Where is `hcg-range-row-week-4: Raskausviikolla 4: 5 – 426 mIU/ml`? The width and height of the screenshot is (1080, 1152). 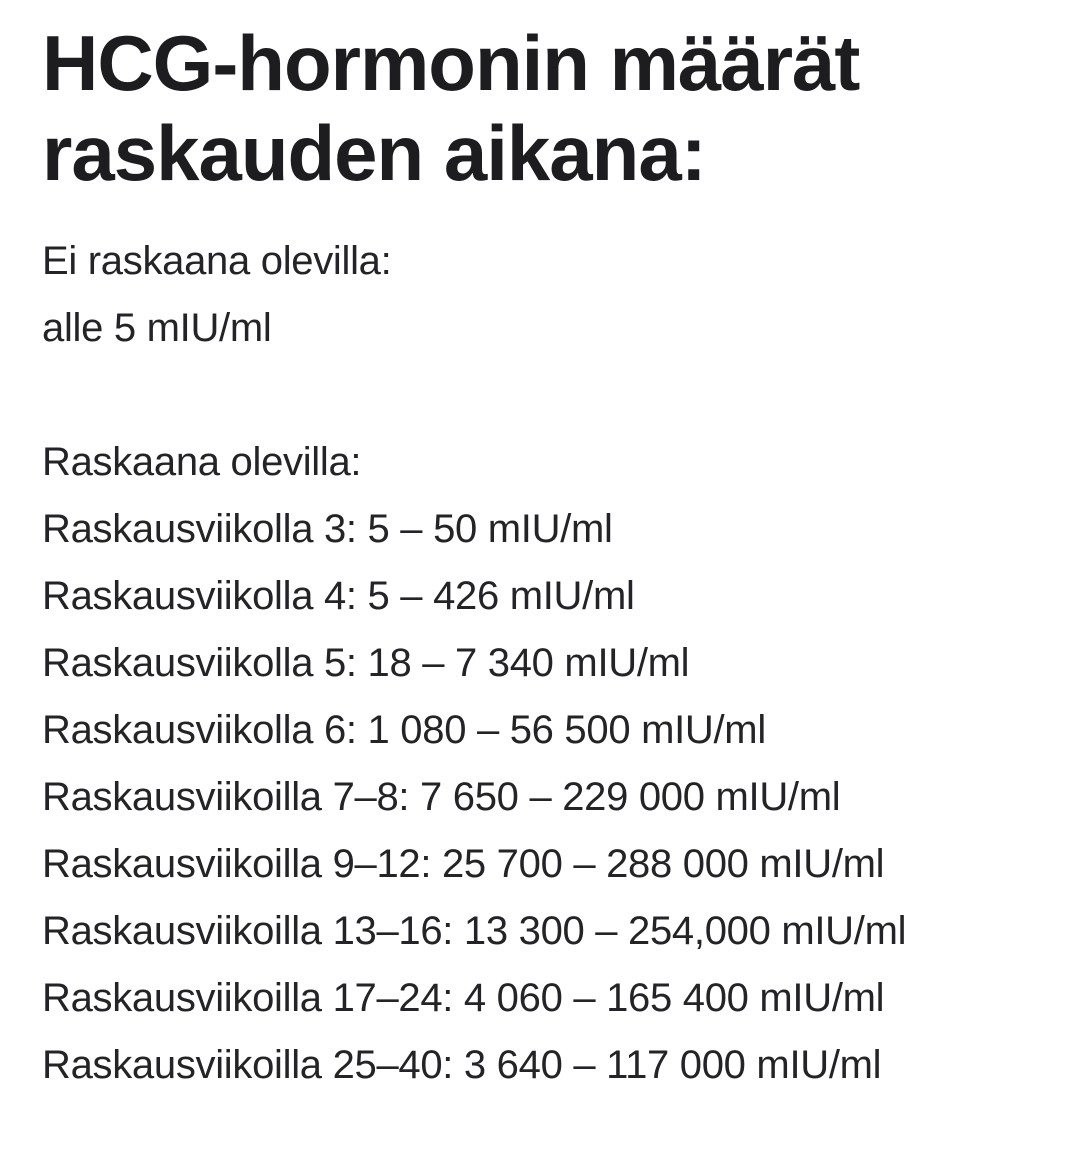 hcg-range-row-week-4: Raskausviikolla 4: 5 – 426 mIU/ml is located at coordinates (338, 596).